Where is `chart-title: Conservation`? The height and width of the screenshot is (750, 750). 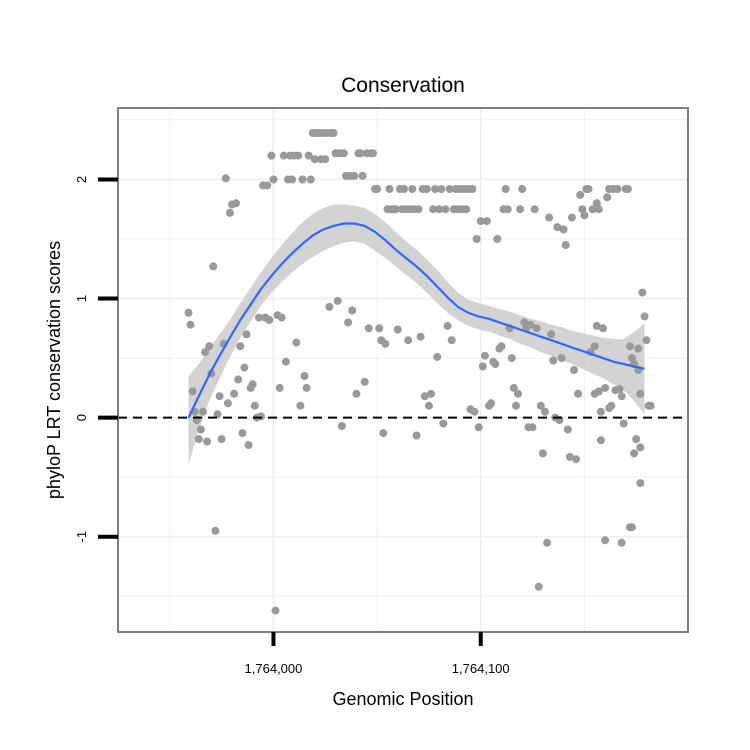 chart-title: Conservation is located at coordinates (403, 85).